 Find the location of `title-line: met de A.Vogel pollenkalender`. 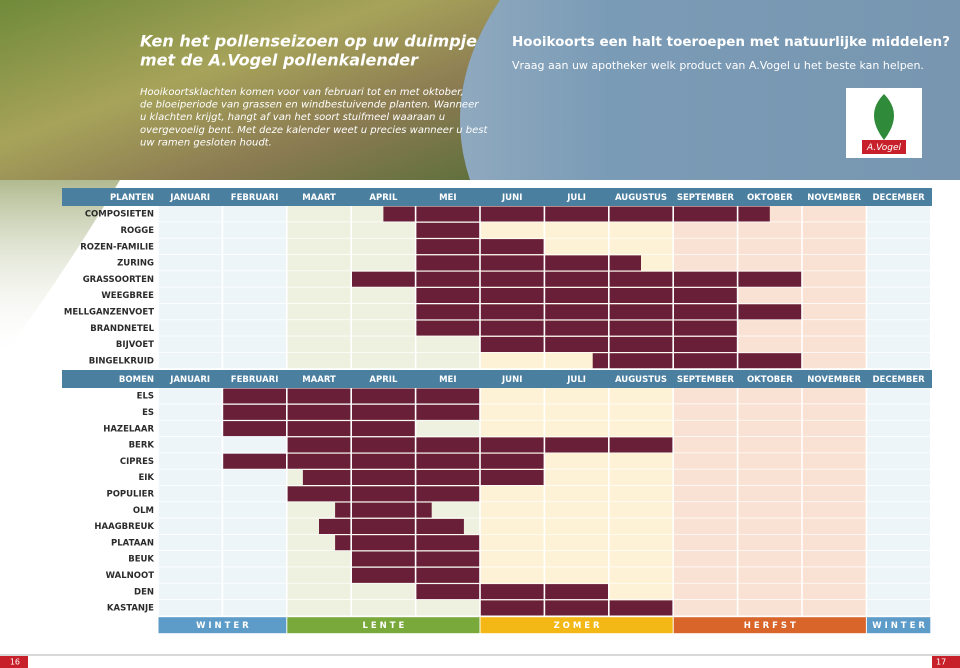

title-line: met de A.Vogel pollenkalender is located at coordinates (279, 60).